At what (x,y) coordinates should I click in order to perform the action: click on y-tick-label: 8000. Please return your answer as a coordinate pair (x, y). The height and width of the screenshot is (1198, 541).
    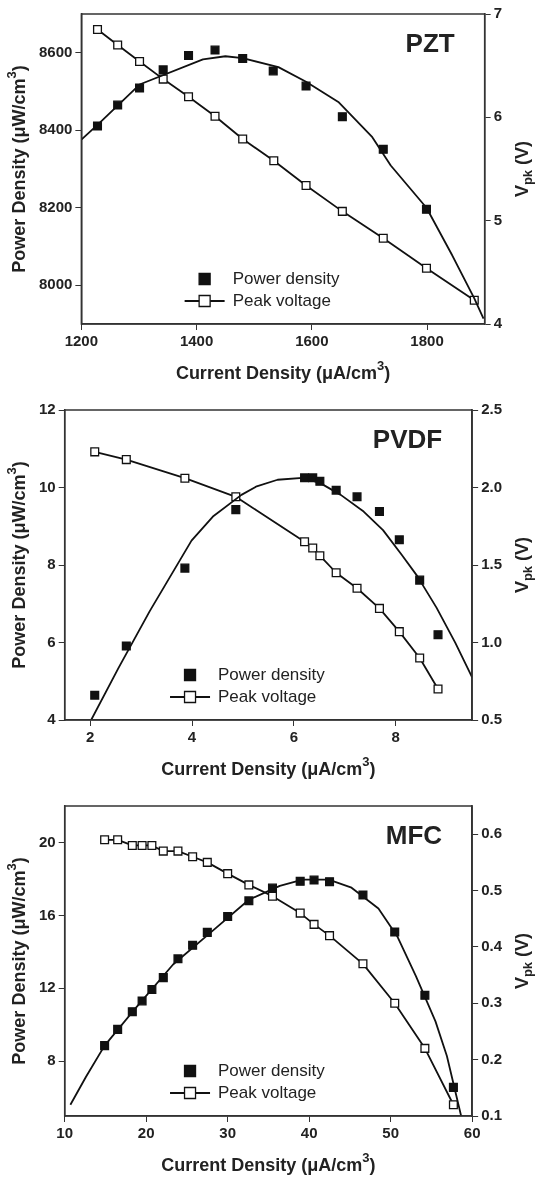
    Looking at the image, I should click on (55, 284).